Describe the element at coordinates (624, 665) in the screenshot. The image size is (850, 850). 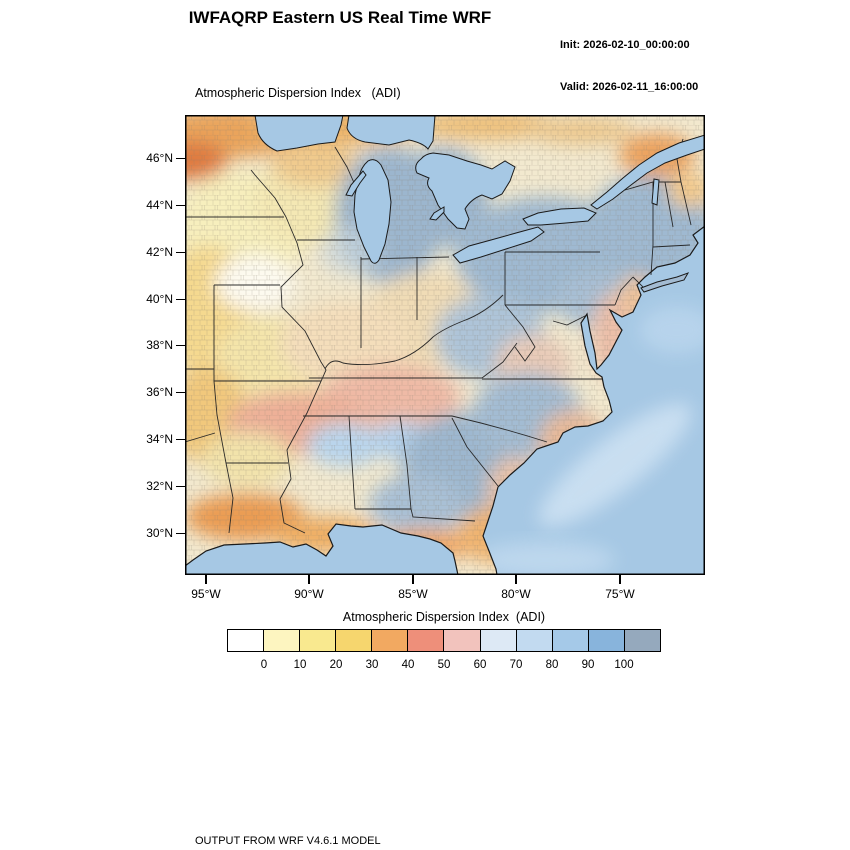
I see `colorbar-tick-label: 100` at that location.